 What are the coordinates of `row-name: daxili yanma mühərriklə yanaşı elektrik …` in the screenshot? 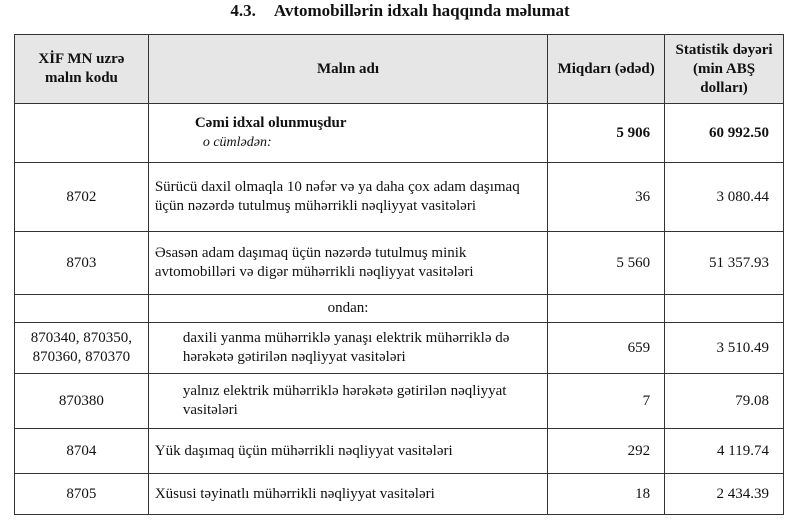 It's located at (348, 348).